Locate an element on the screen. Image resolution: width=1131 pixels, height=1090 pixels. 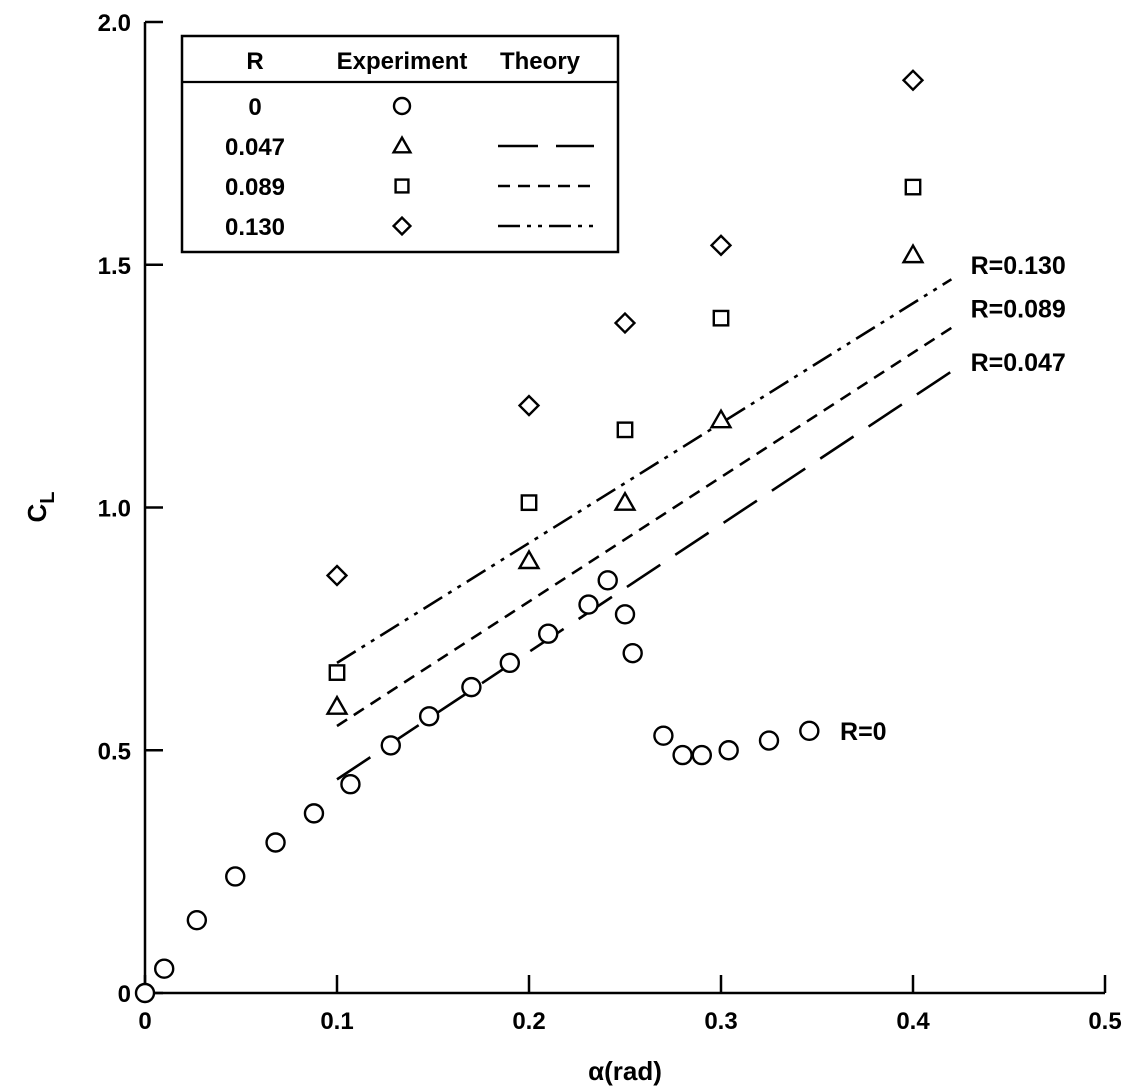
y-tick-label: 1.5 is located at coordinates (114, 266).